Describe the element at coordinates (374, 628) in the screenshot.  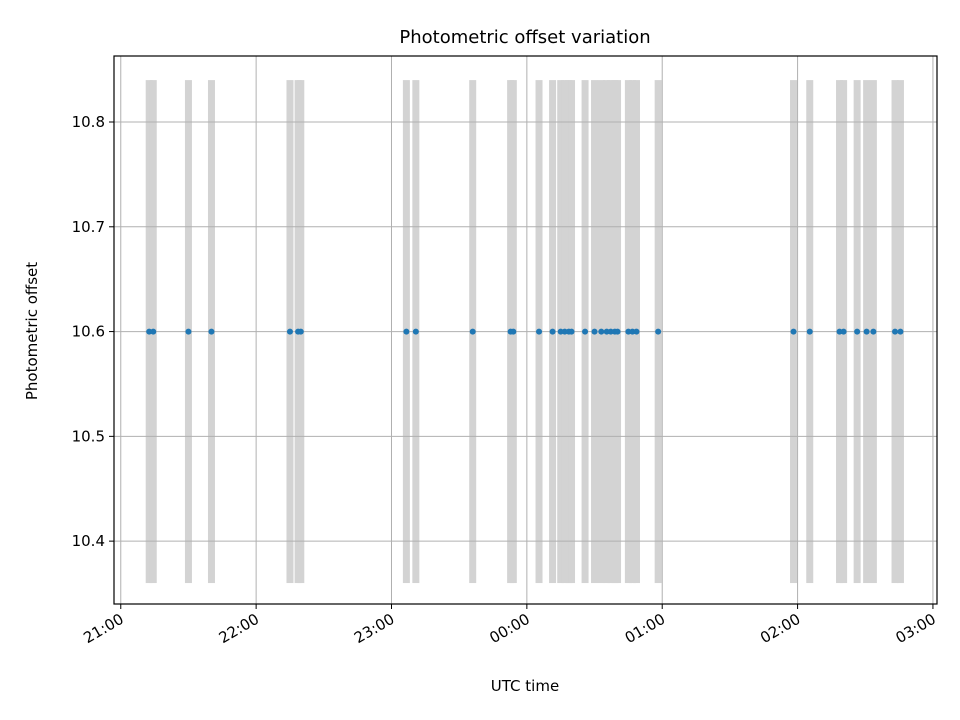
I see `x-tick-label: 23:00` at that location.